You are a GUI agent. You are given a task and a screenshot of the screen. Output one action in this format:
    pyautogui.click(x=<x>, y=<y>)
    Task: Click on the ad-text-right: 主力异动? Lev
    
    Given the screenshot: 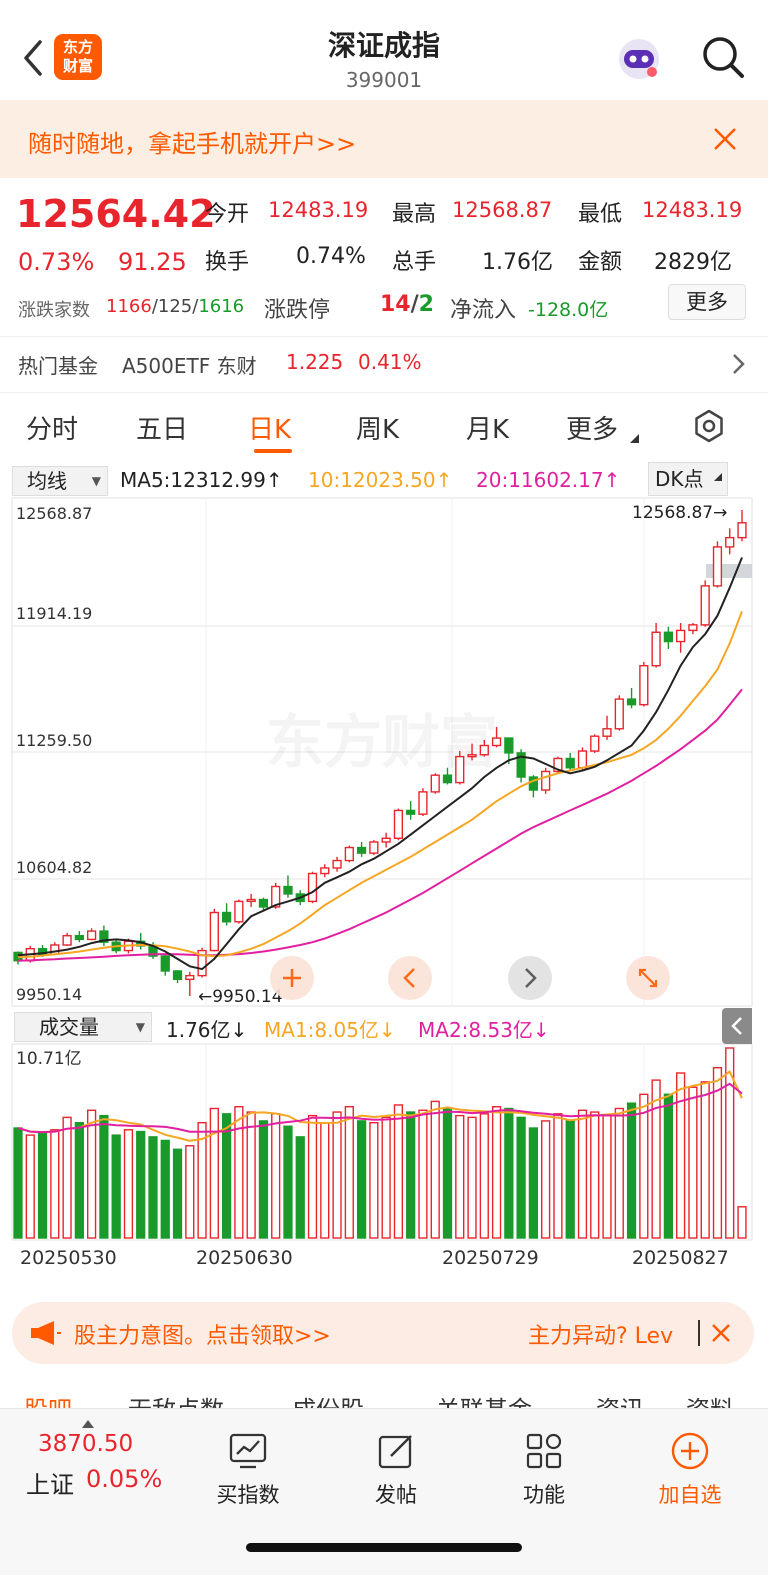 What is the action you would take?
    pyautogui.click(x=601, y=1336)
    